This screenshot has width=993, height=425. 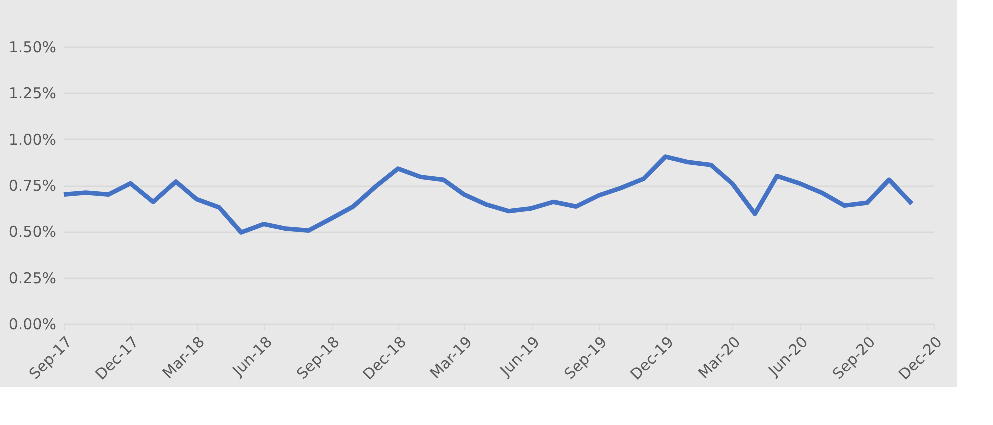 I want to click on y-tick-label: 0.50%, so click(x=32, y=232).